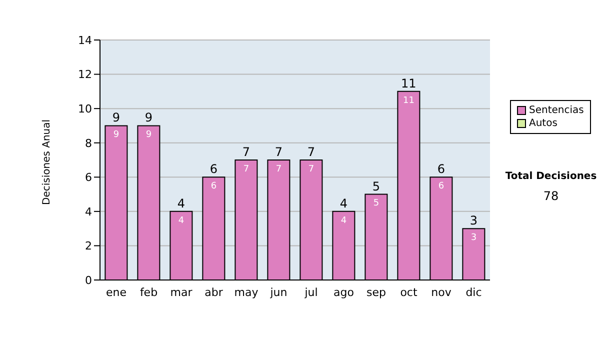 The width and height of the screenshot is (600, 340). What do you see at coordinates (181, 292) in the screenshot?
I see `x-tick-label: mar` at bounding box center [181, 292].